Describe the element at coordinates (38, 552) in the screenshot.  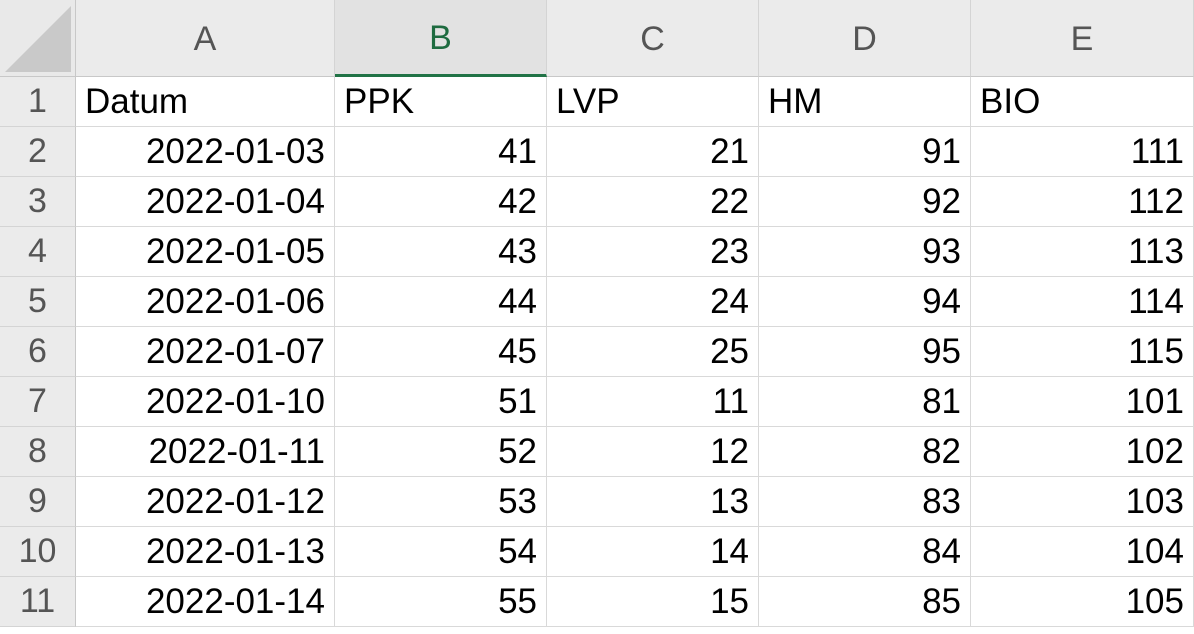
I see `row-header-10: 10` at that location.